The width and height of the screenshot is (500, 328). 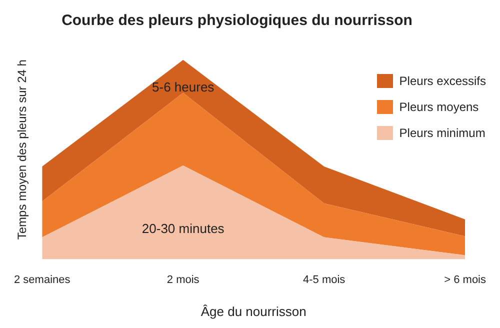 What do you see at coordinates (442, 133) in the screenshot?
I see `legend-label: Pleurs minimum` at bounding box center [442, 133].